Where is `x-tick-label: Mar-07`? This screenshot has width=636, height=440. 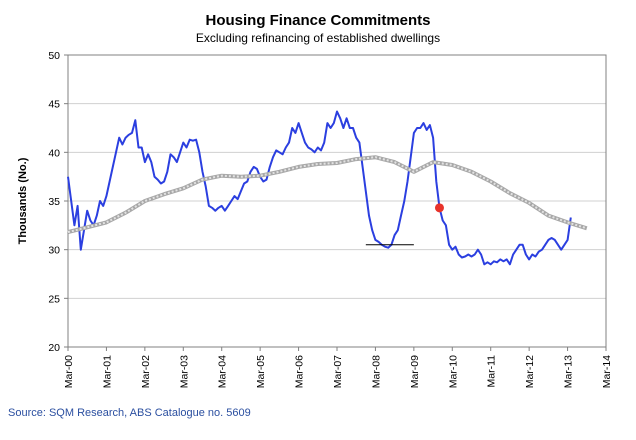
x-tick-label: Mar-07 is located at coordinates (338, 371).